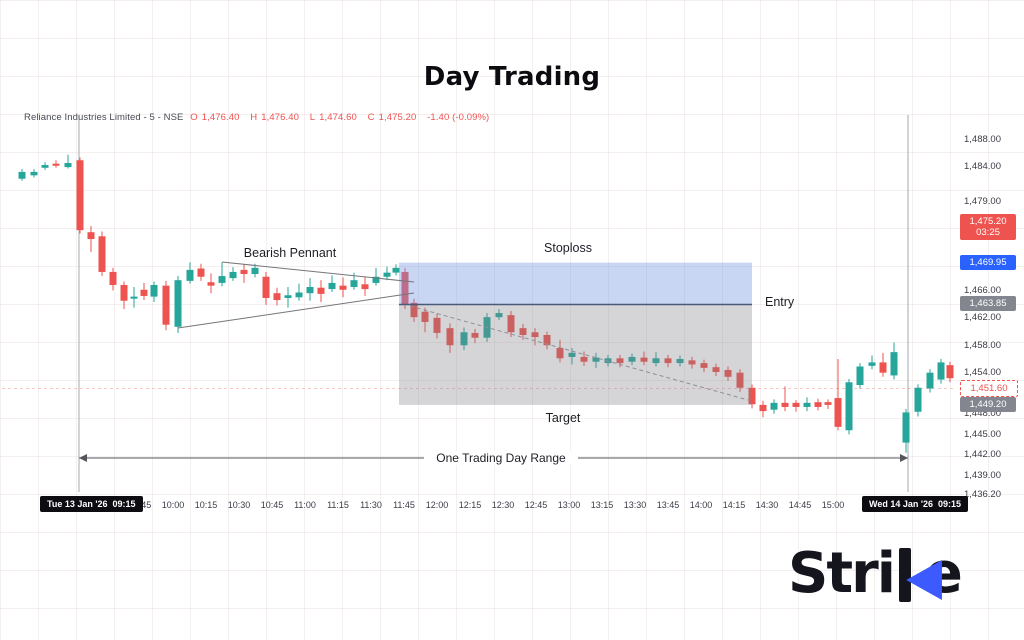  What do you see at coordinates (173, 505) in the screenshot?
I see `time-tick-label: 10:00` at bounding box center [173, 505].